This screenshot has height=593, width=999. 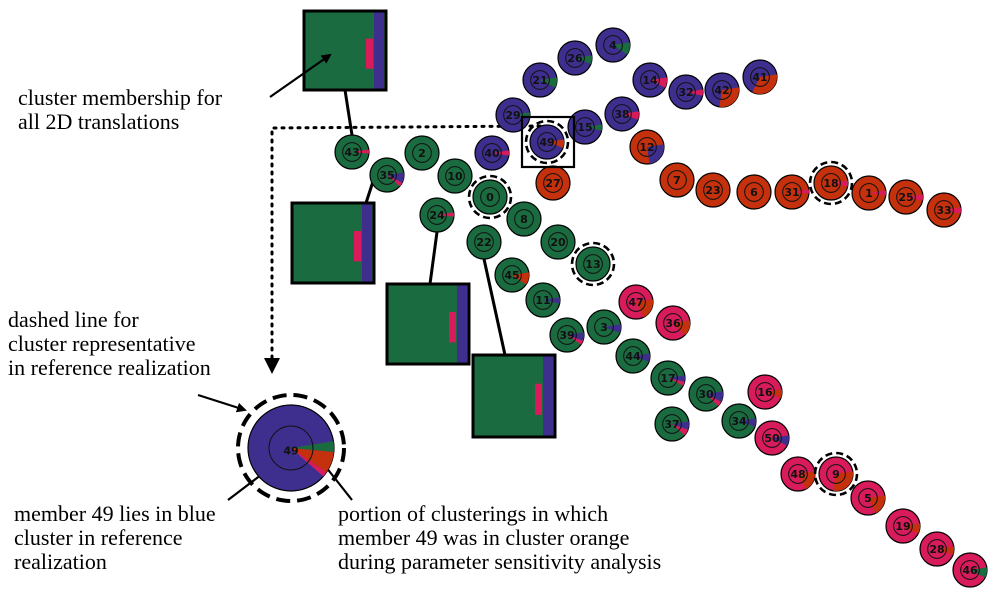 I want to click on member-id-label: 25, so click(x=905, y=197).